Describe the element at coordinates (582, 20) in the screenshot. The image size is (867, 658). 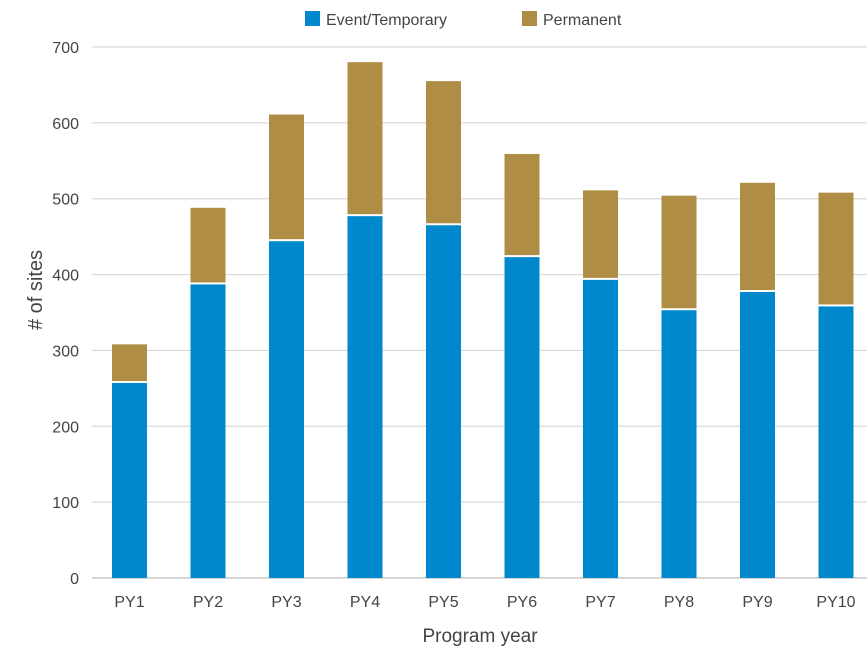
I see `legend-label: Permanent` at that location.